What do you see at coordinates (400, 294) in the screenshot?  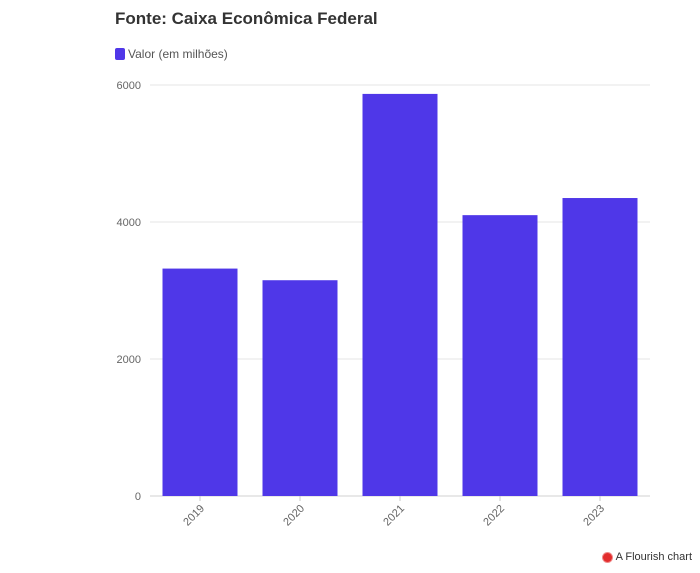 I see `bar-2021` at bounding box center [400, 294].